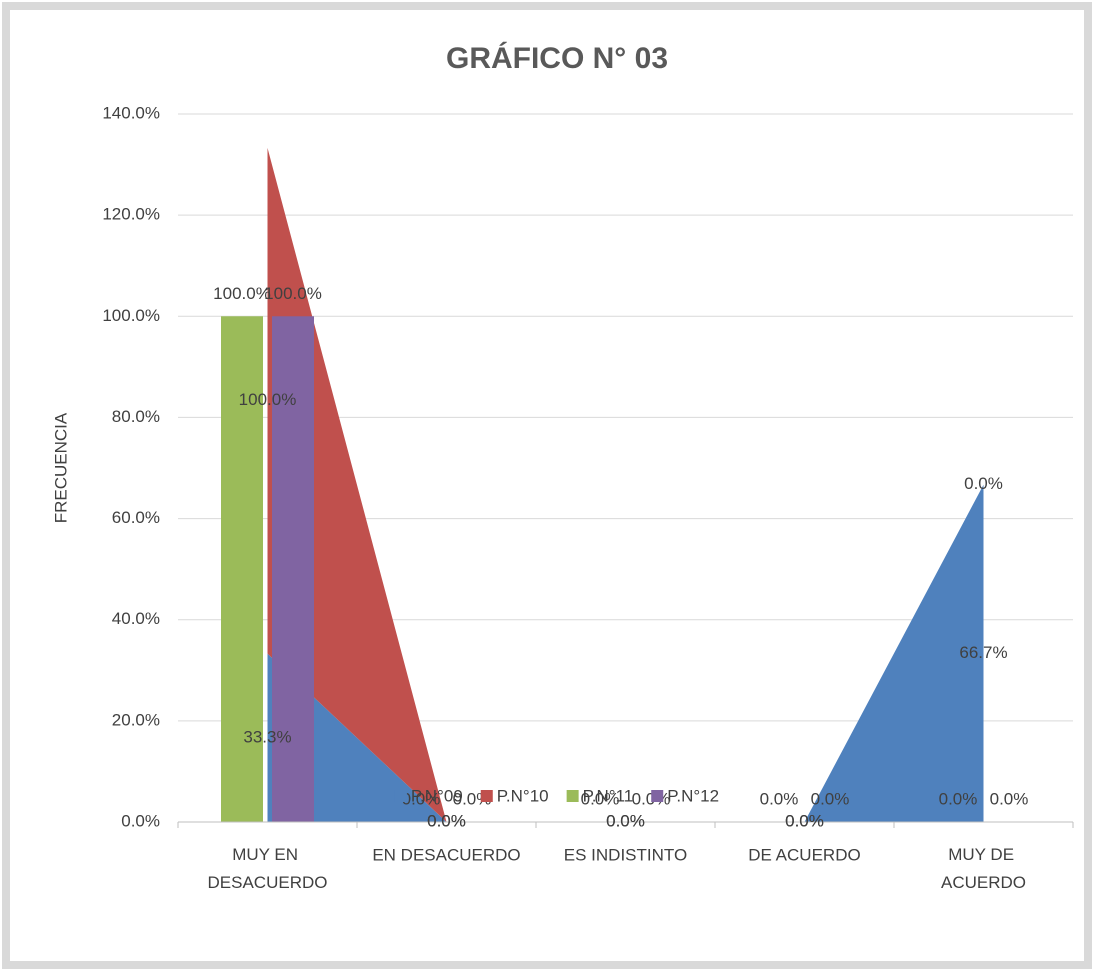 This screenshot has height=971, width=1094. Describe the element at coordinates (136, 618) in the screenshot. I see `y-tick-label: 40.0%` at that location.